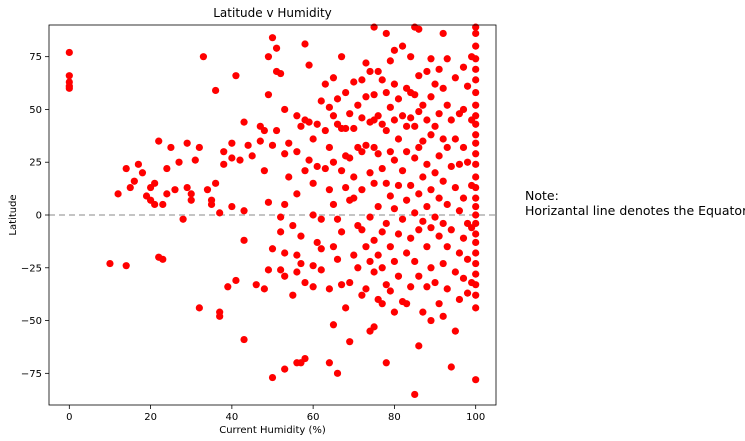 This screenshot has width=745, height=441. Describe the element at coordinates (35, 57) in the screenshot. I see `y-tick-label: 75` at that location.